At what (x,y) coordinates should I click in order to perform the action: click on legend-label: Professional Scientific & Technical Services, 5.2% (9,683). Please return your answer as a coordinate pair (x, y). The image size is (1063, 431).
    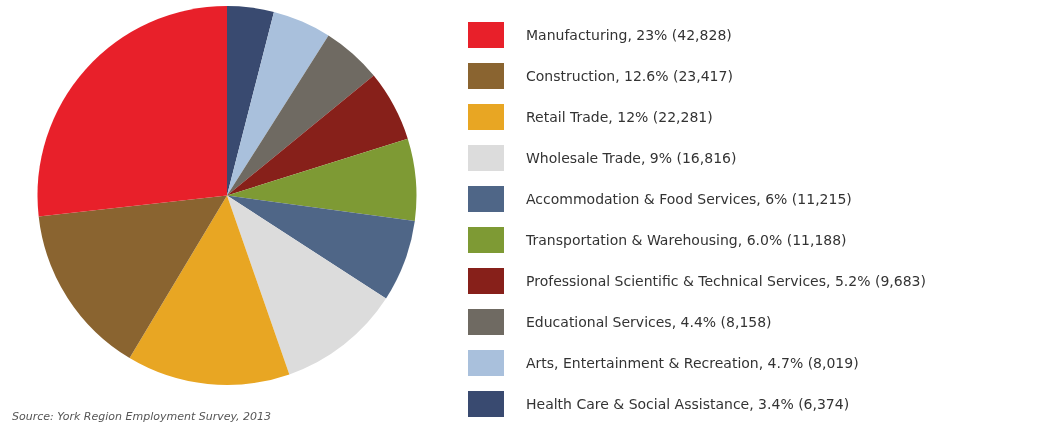
    Looking at the image, I should click on (726, 280).